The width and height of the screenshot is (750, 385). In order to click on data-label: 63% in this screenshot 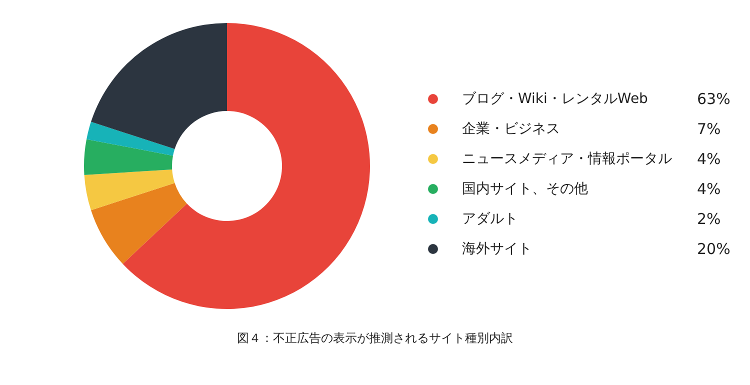, I will do `click(713, 99)`.